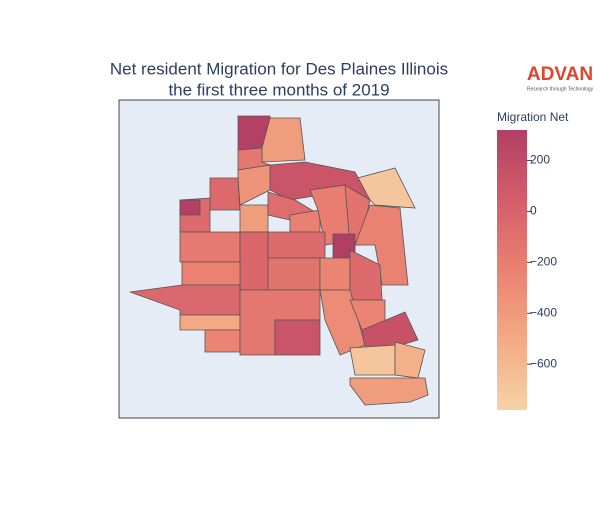 Image resolution: width=600 pixels, height=505 pixels. Describe the element at coordinates (543, 262) in the screenshot. I see `colorbar-tick-label: −200` at that location.